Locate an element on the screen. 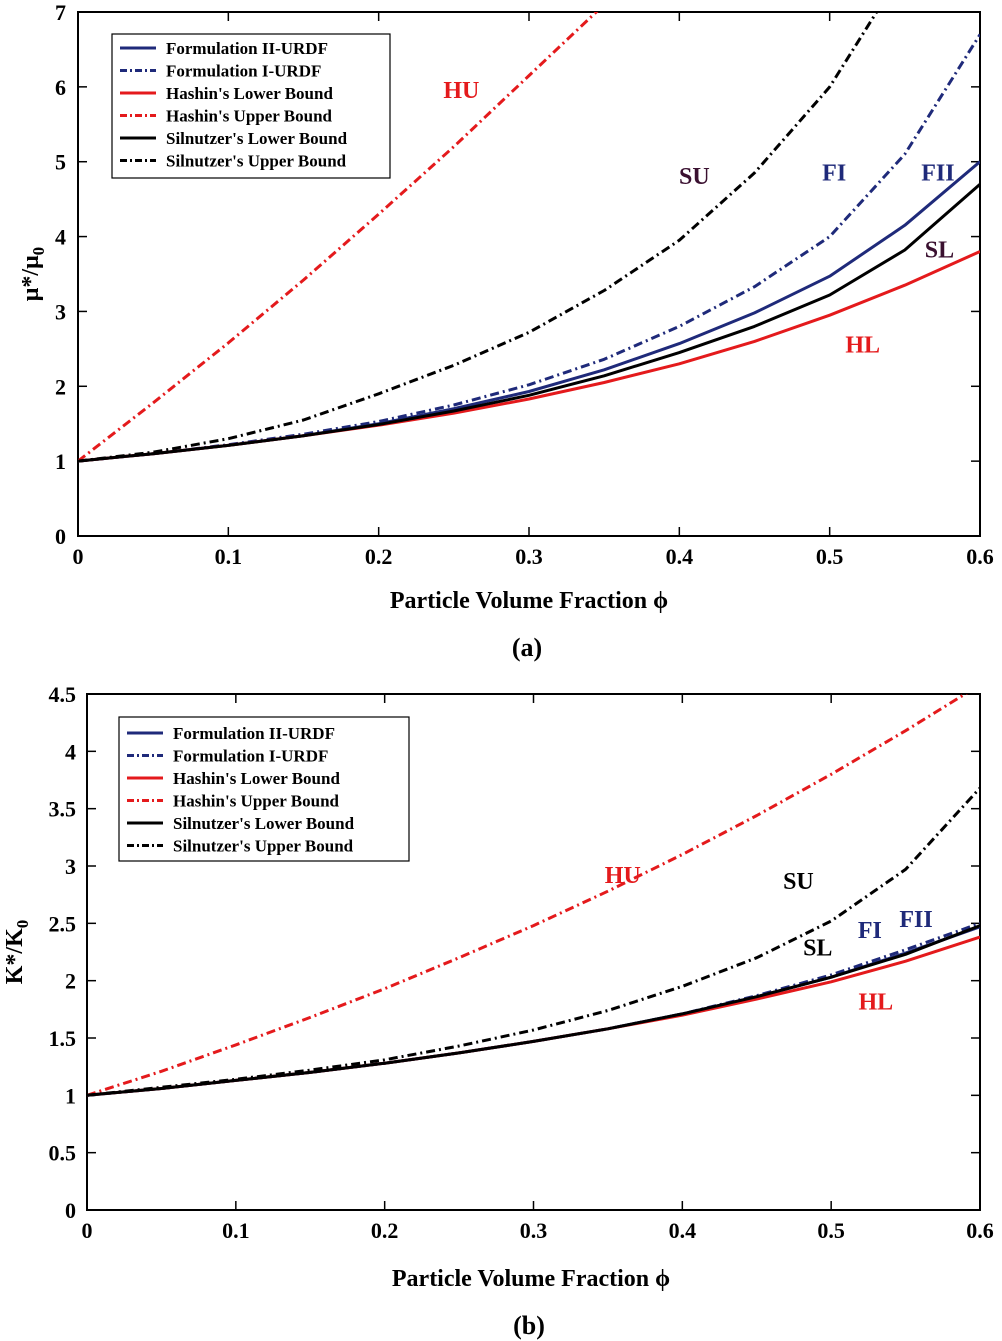 Image resolution: width=1002 pixels, height=1341 pixels. y-tick-label: 7 is located at coordinates (60, 12).